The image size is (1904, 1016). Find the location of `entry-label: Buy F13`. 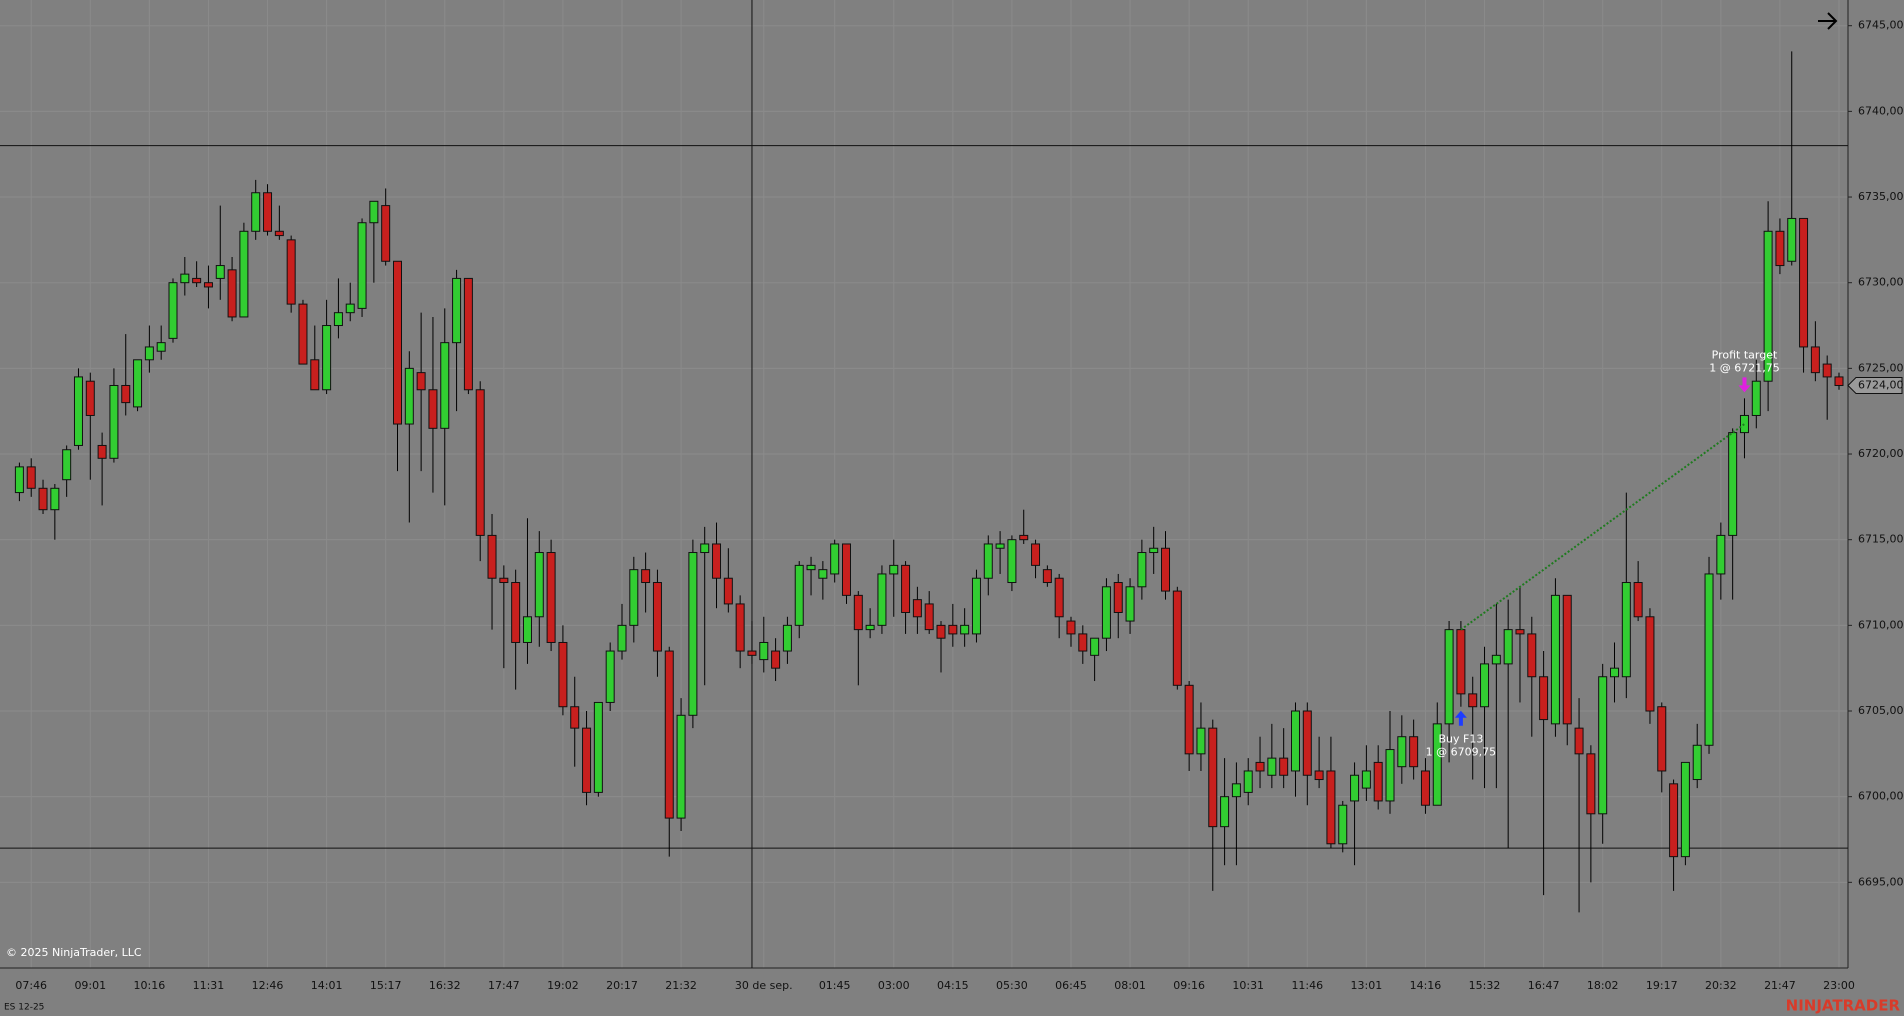

entry-label: Buy F13 is located at coordinates (1460, 739).